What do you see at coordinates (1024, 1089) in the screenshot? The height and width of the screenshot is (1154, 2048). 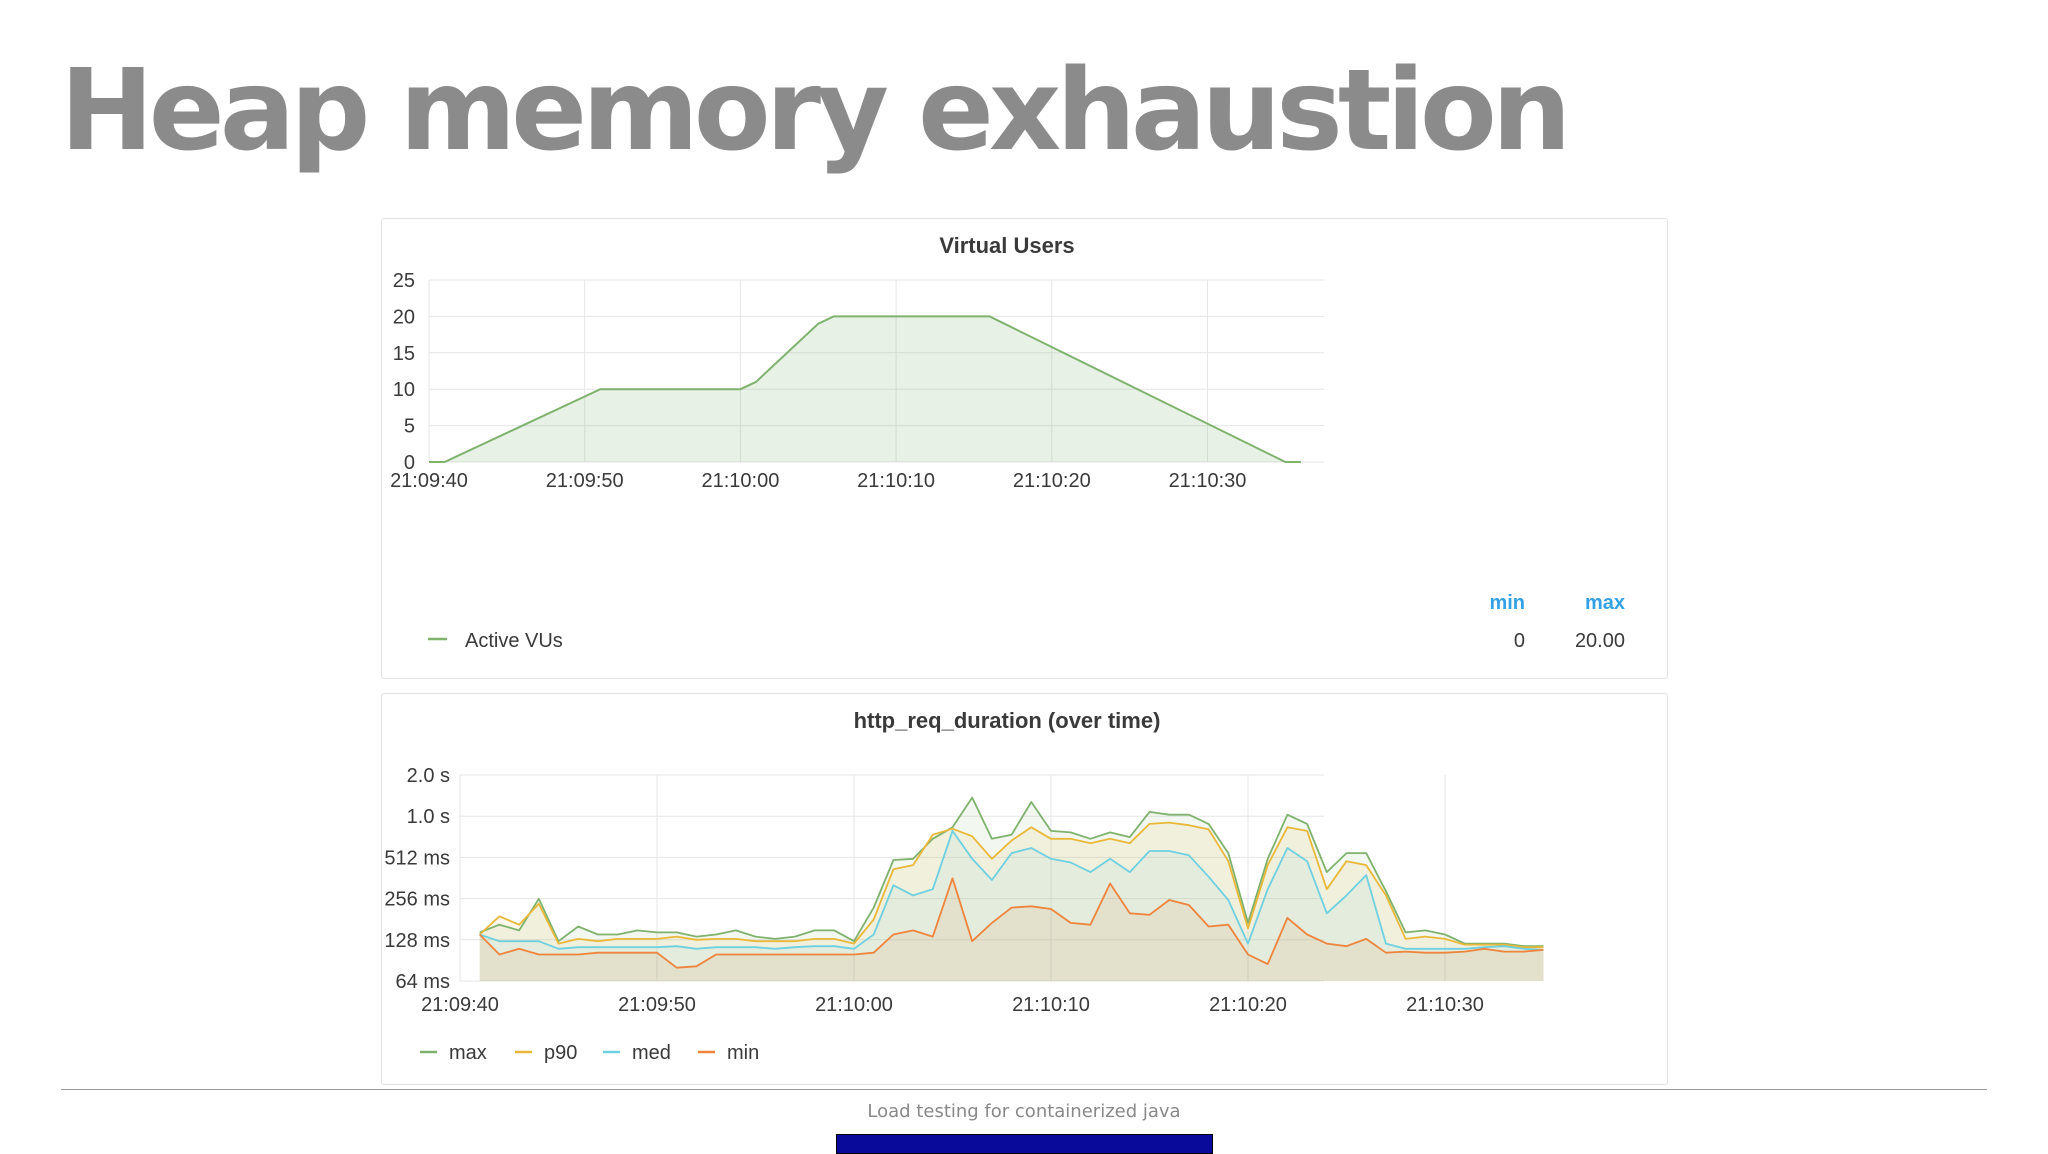 I see `footer-divider` at bounding box center [1024, 1089].